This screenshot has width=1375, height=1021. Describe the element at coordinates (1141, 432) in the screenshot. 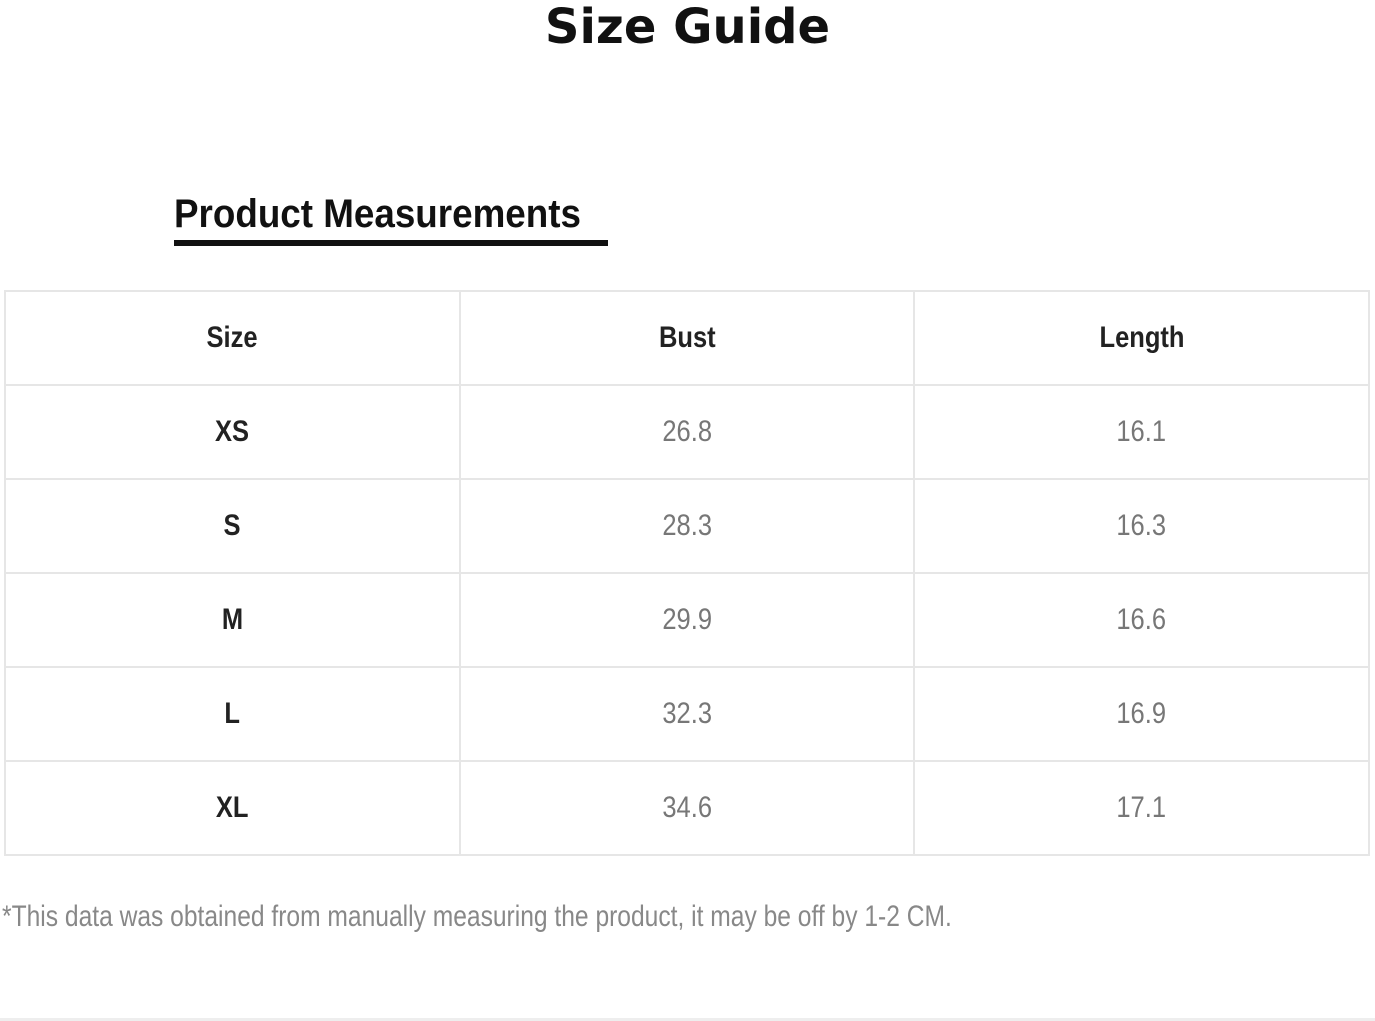

I see `cell-length: 16.1` at that location.